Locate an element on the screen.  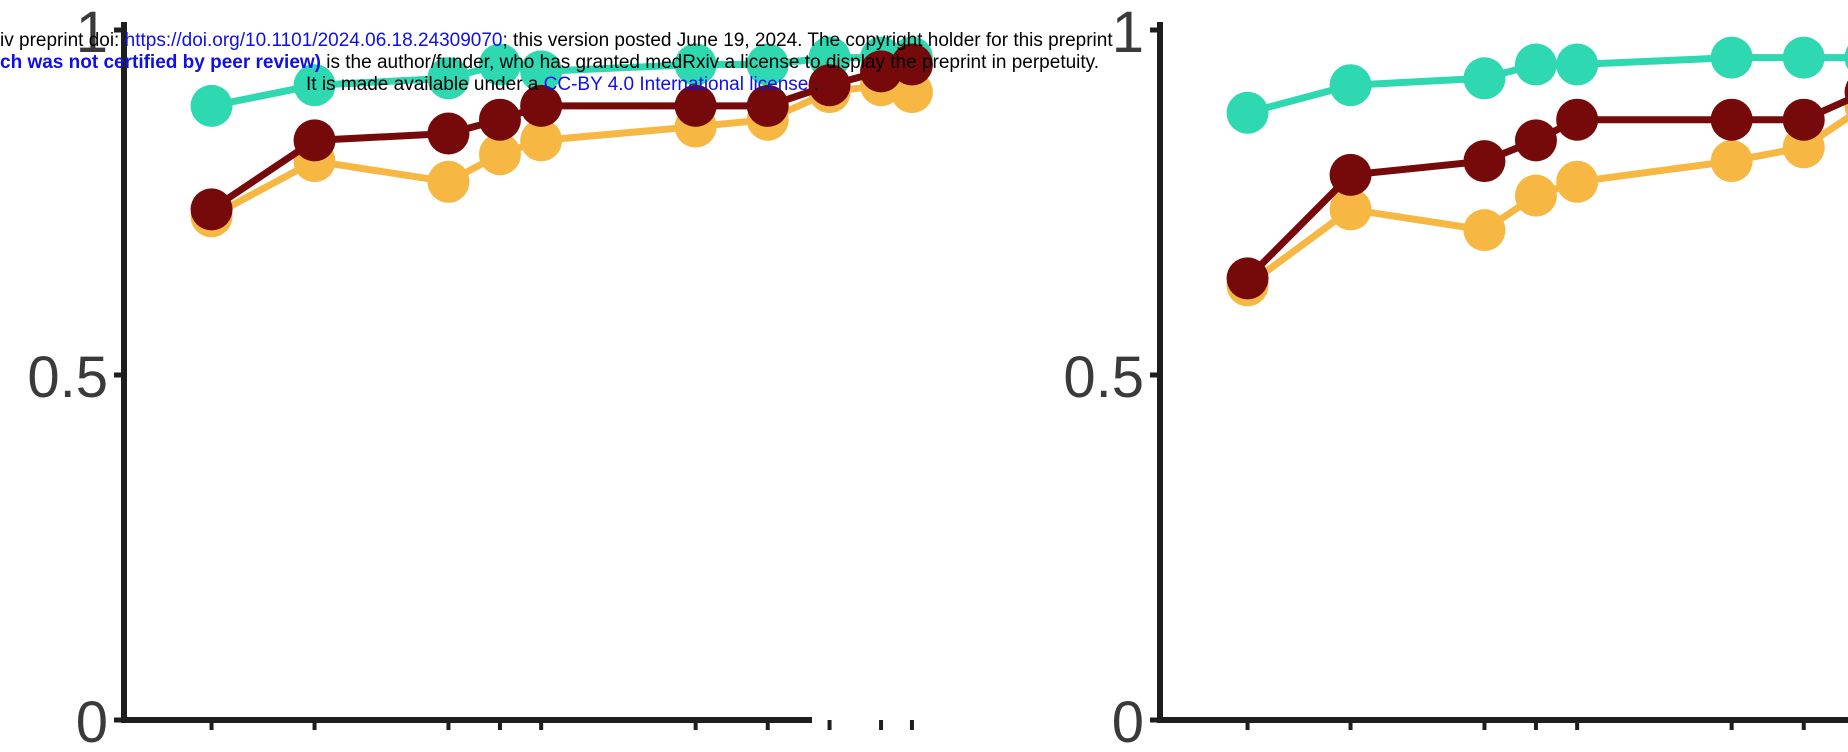
notice-text: iv preprint doi: is located at coordinates (62, 40).